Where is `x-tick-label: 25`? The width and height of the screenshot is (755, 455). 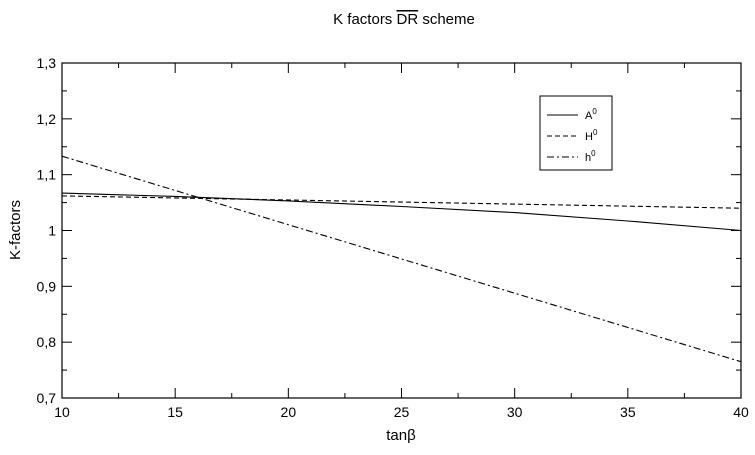 x-tick-label: 25 is located at coordinates (402, 412).